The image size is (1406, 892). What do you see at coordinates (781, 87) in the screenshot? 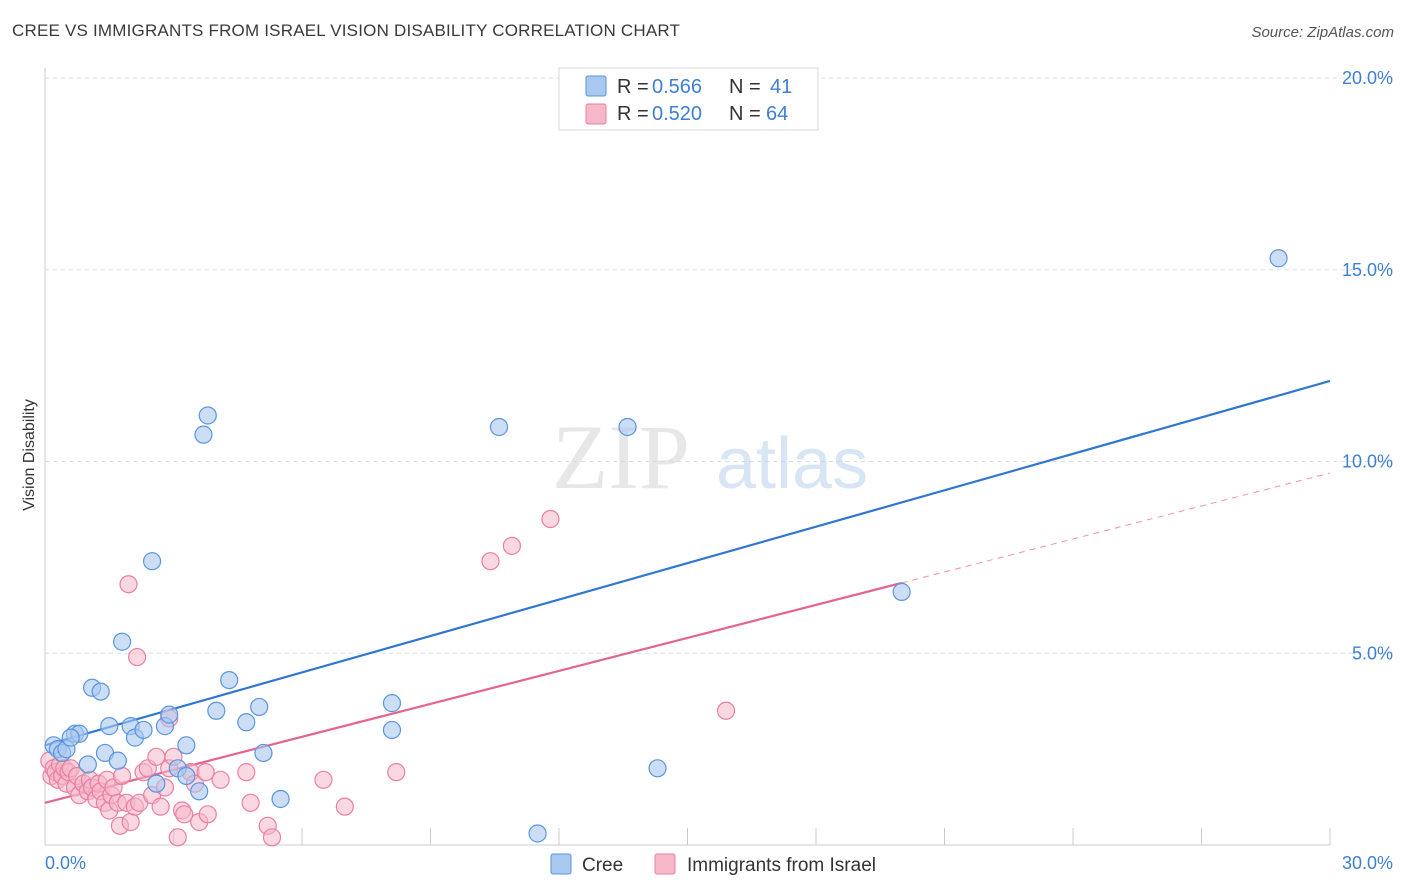
I see `legend-n-value-cree: 41` at bounding box center [781, 87].